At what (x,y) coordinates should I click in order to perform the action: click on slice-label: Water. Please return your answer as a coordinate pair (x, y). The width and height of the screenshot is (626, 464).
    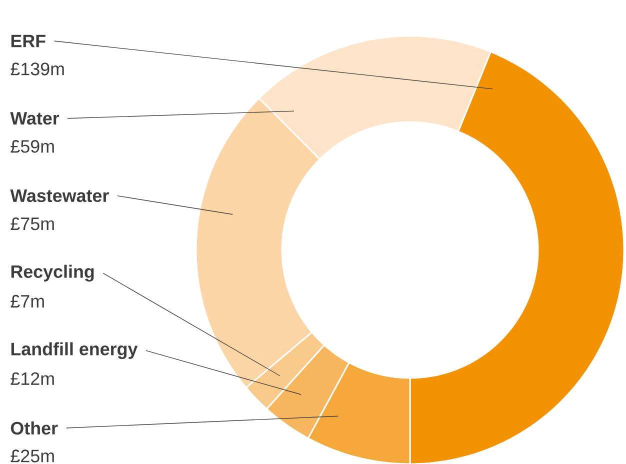
    Looking at the image, I should click on (35, 118).